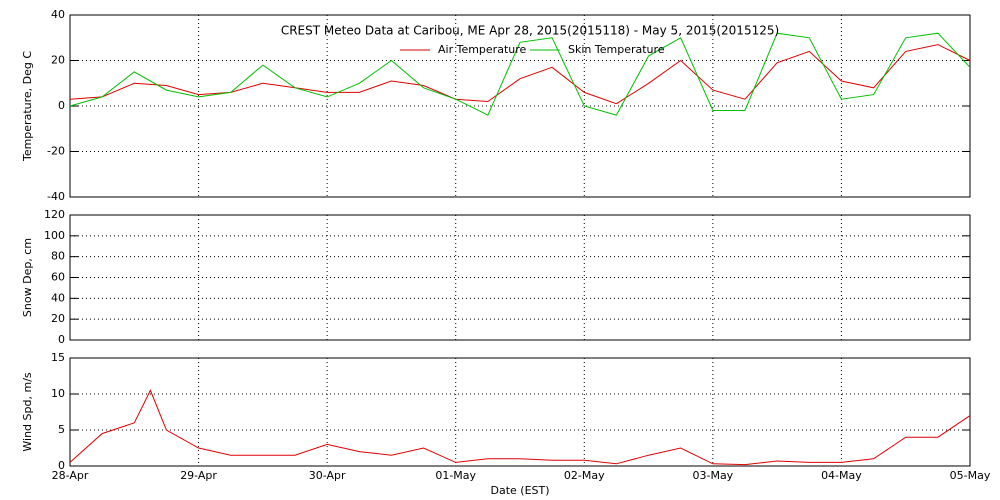  Describe the element at coordinates (27, 412) in the screenshot. I see `y-axis-label: Wind Spd, m/s` at that location.